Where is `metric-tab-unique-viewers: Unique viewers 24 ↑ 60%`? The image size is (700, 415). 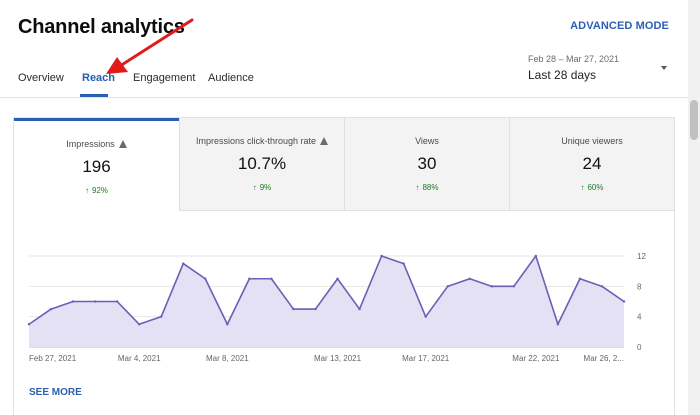 metric-tab-unique-viewers: Unique viewers 24 ↑ 60% is located at coordinates (591, 164).